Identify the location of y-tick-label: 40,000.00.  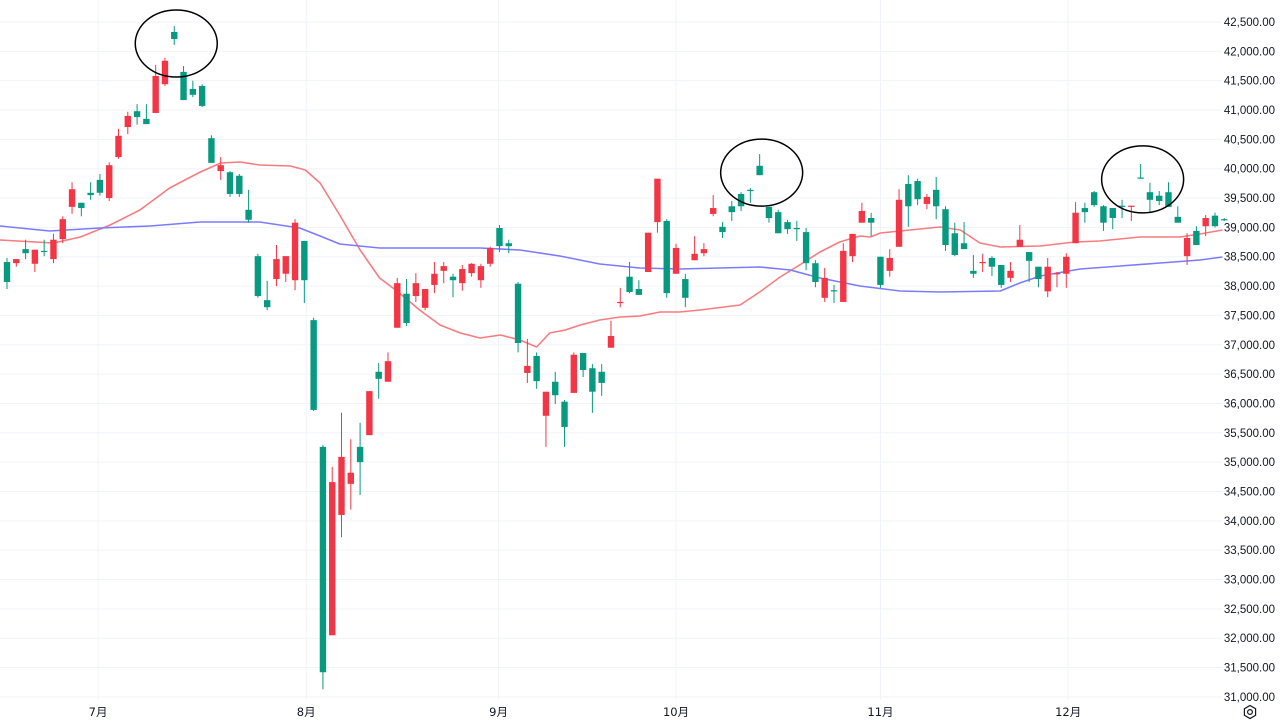
(1249, 170).